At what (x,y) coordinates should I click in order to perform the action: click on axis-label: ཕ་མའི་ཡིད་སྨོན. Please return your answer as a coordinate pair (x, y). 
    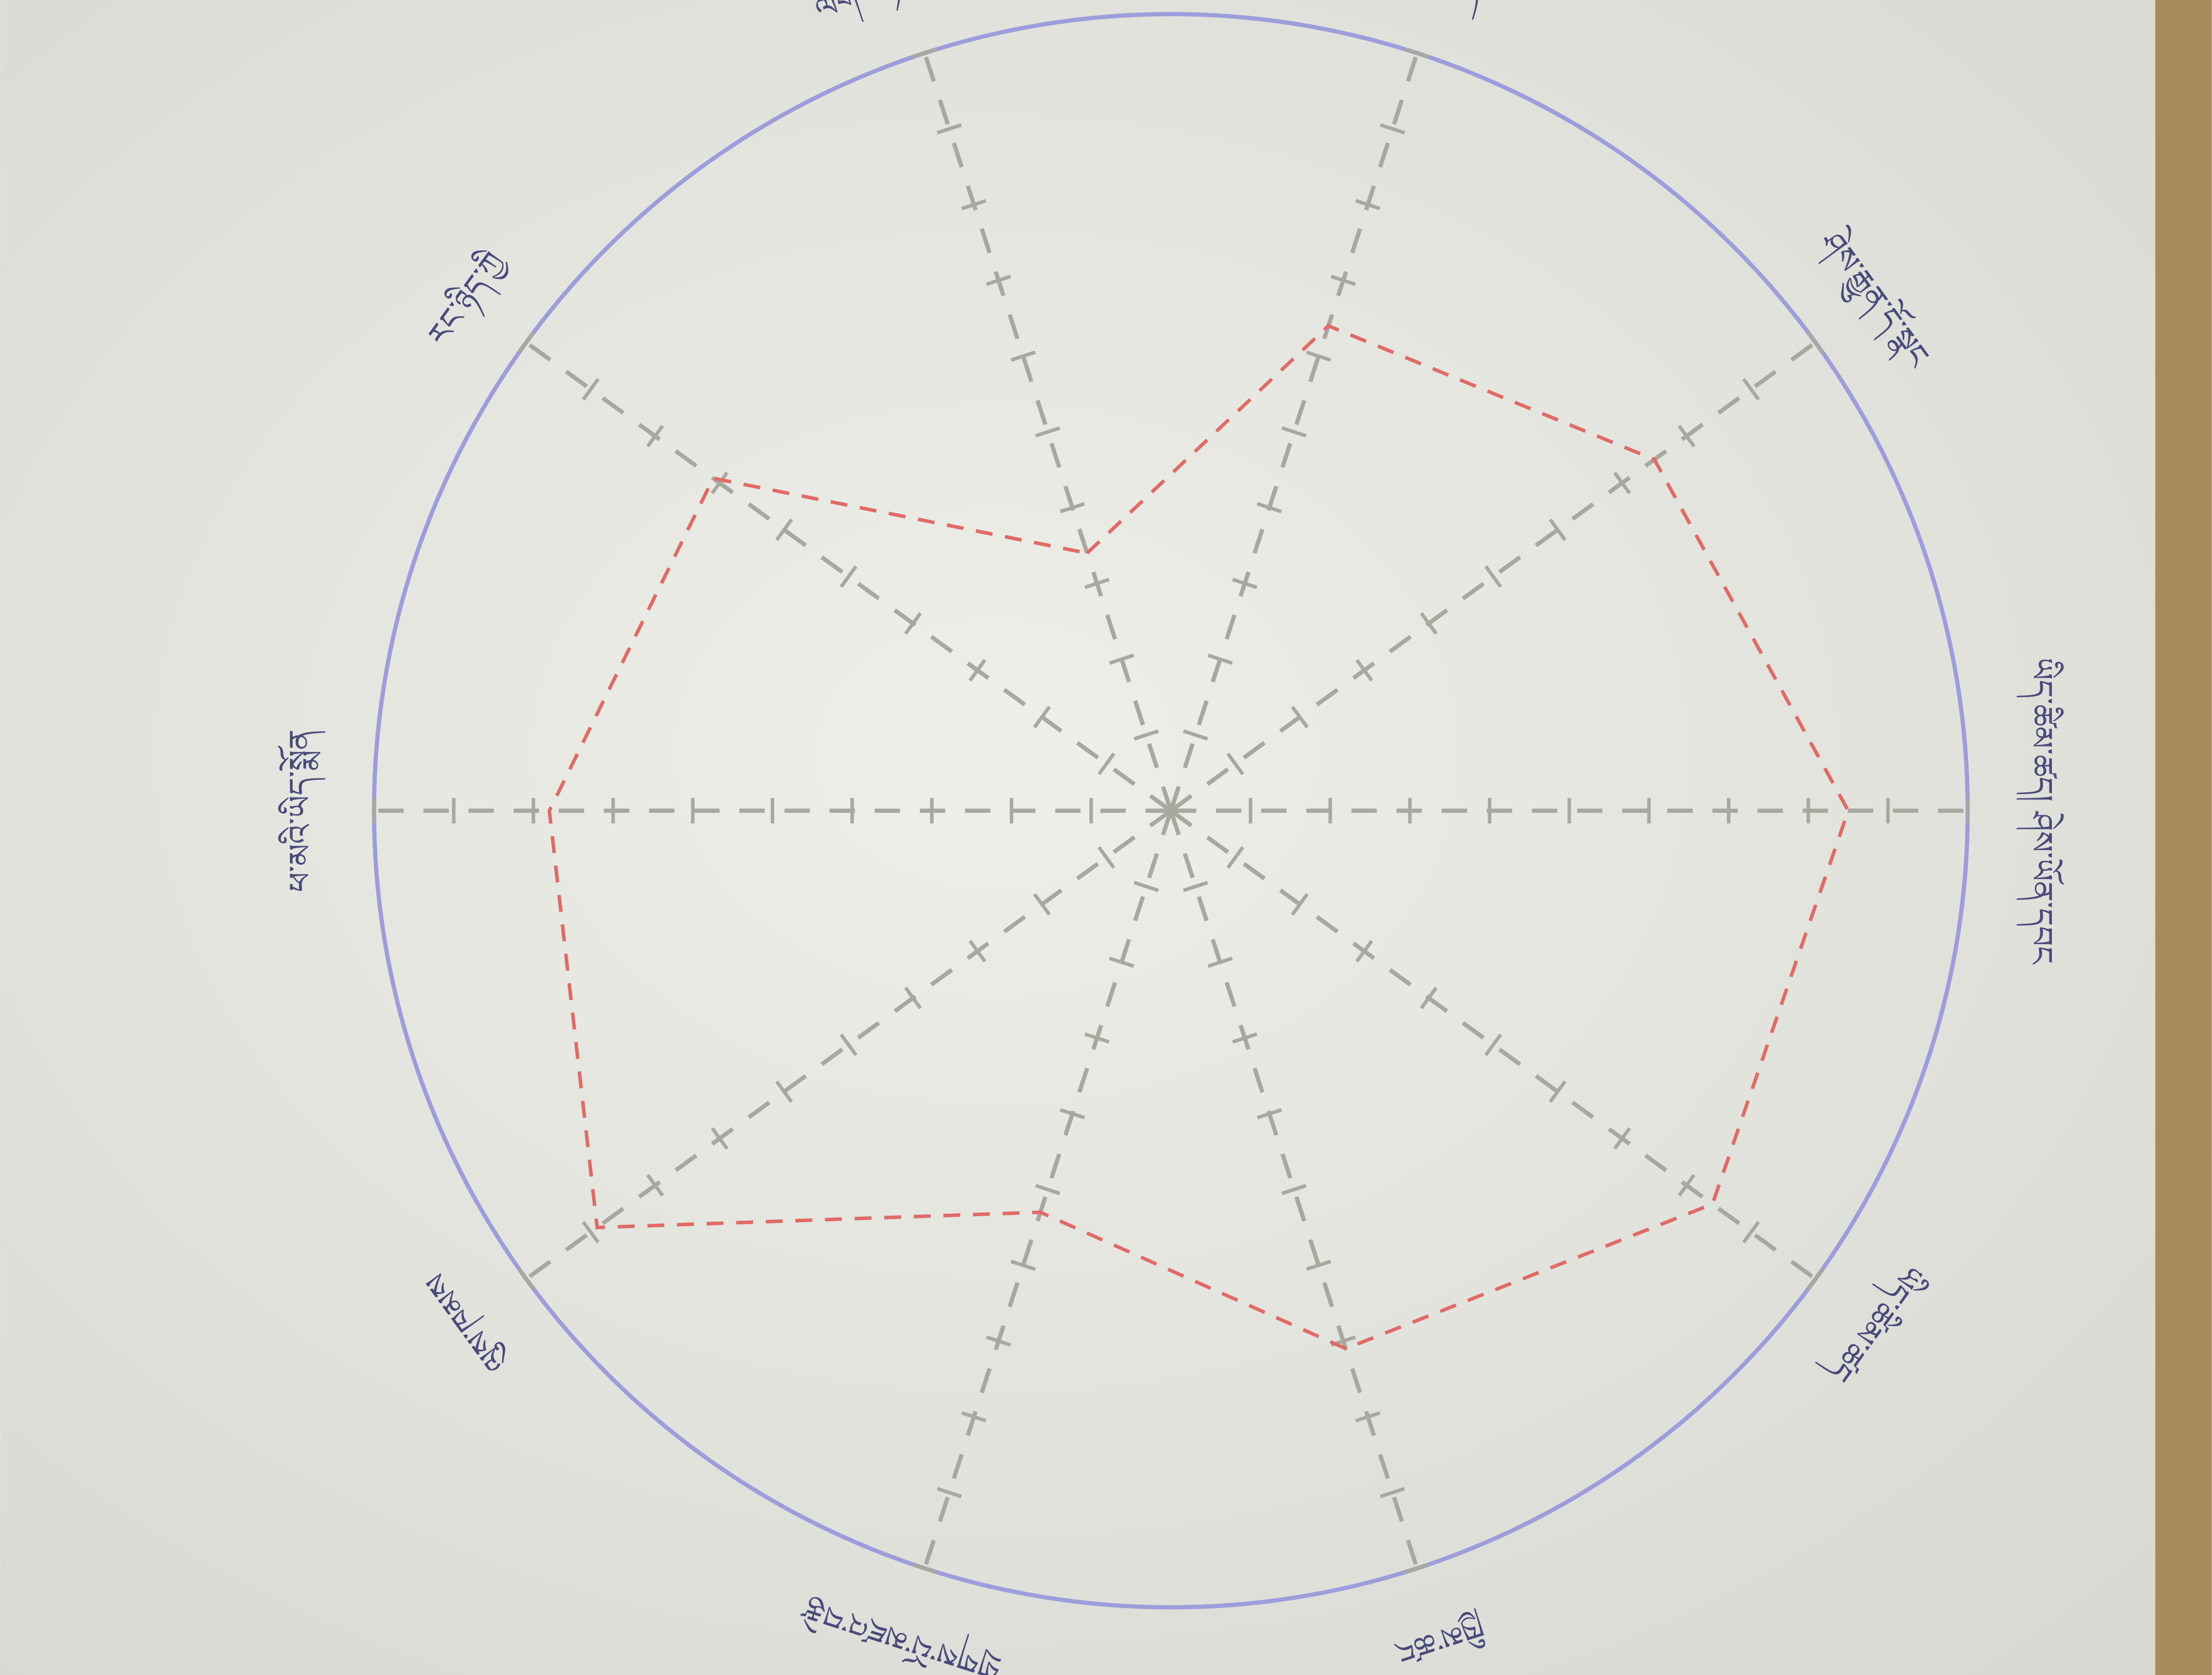
    Looking at the image, I should click on (301, 810).